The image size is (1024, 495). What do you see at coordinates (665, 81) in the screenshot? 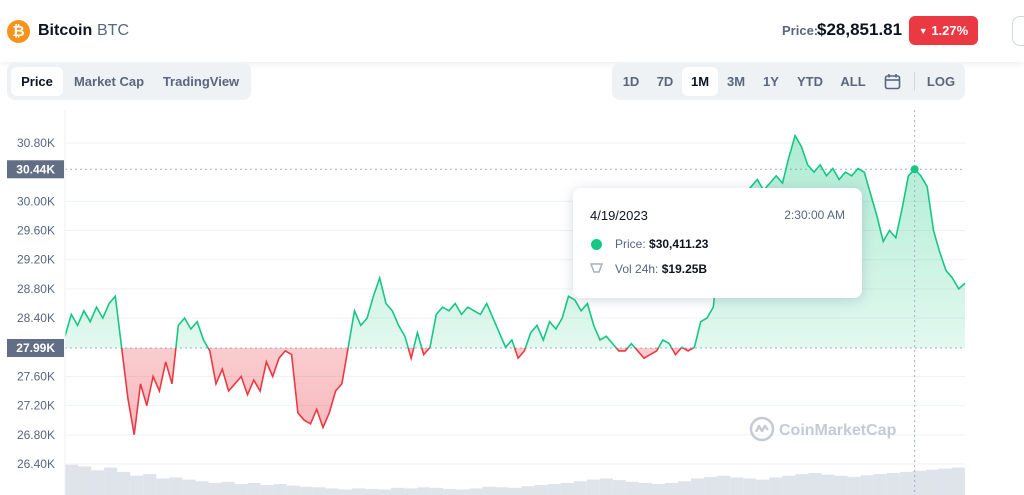
I see `range-7d-button: 7D` at bounding box center [665, 81].